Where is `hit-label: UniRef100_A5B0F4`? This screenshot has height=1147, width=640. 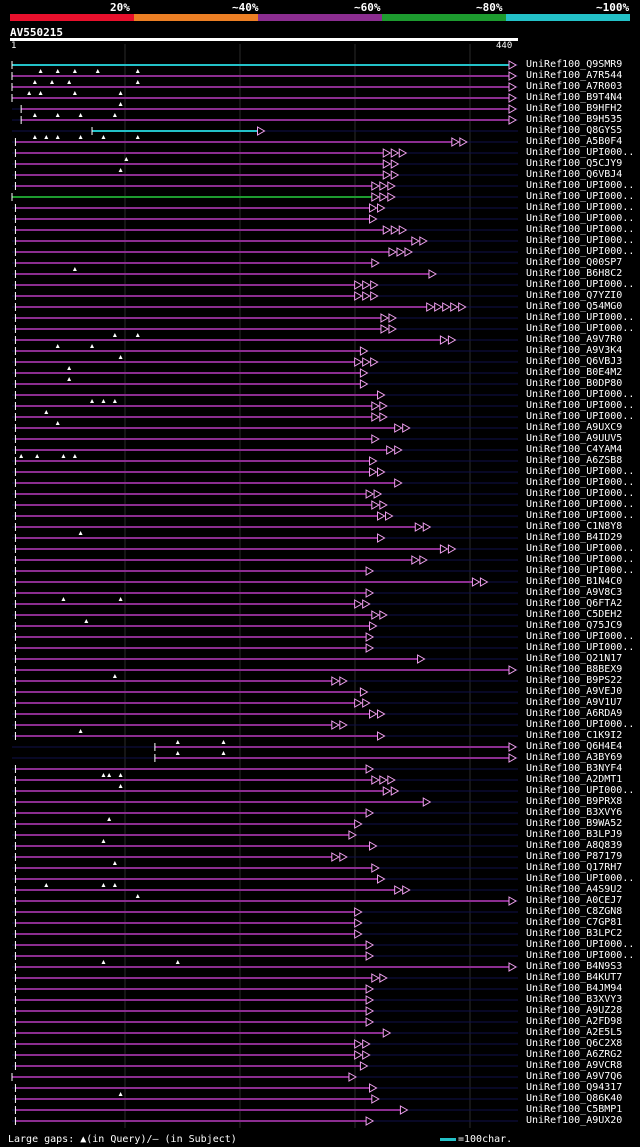 hit-label: UniRef100_A5B0F4 is located at coordinates (574, 141).